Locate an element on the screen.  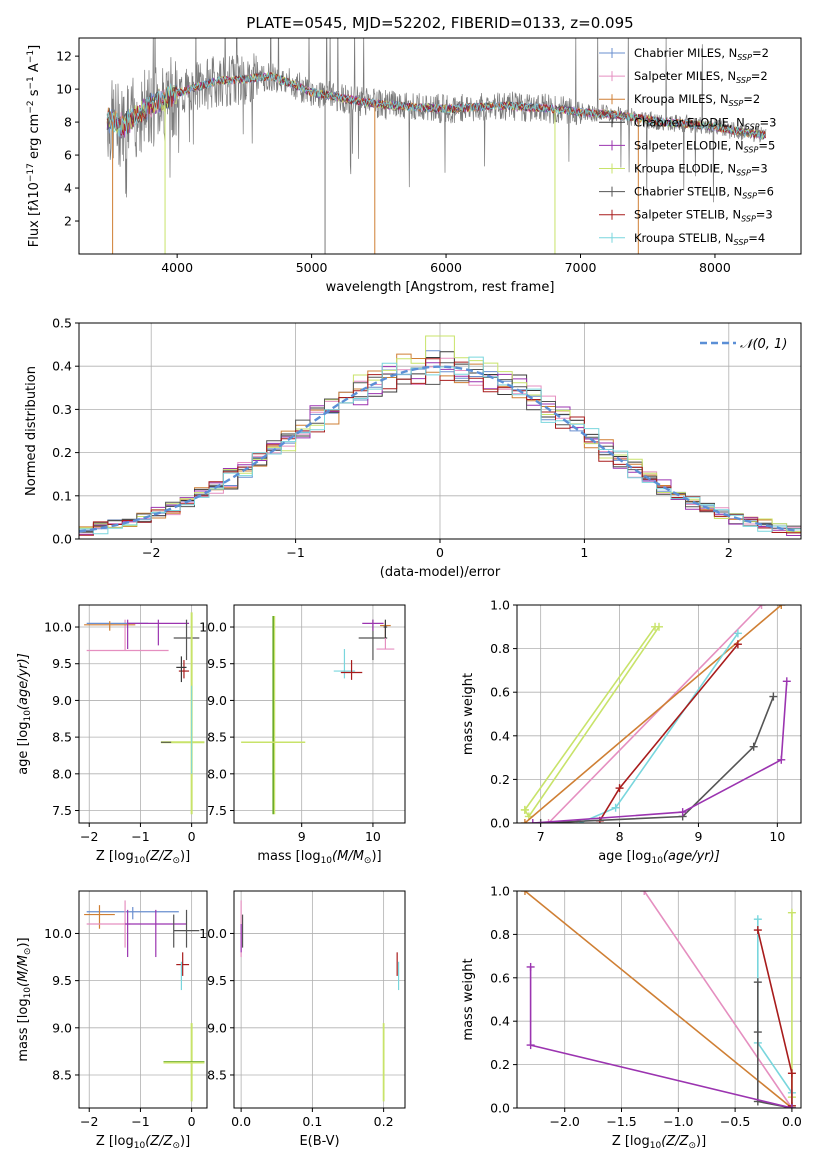
x-axis-label: Z [log10(Z/Z⊙)] is located at coordinates (143, 857).